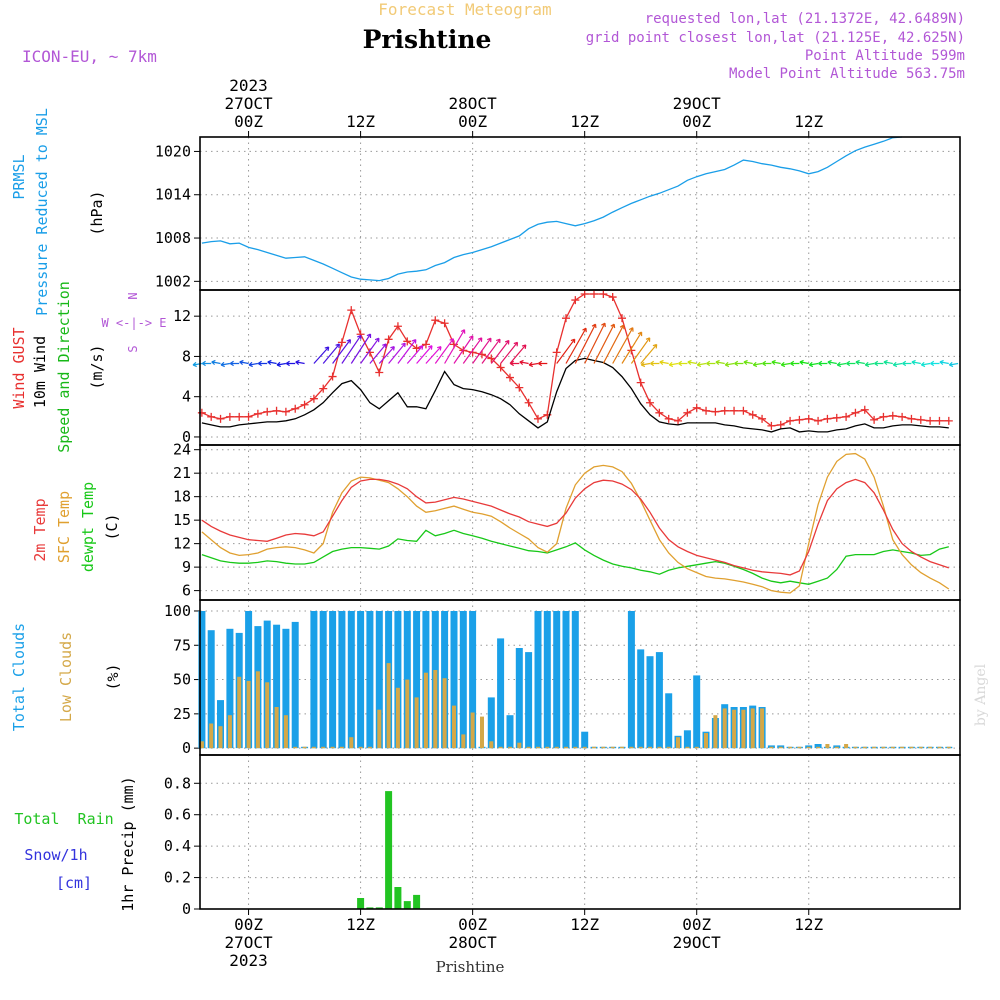 The image size is (1000, 1000). I want to click on y-tick-label: 8, so click(186, 356).